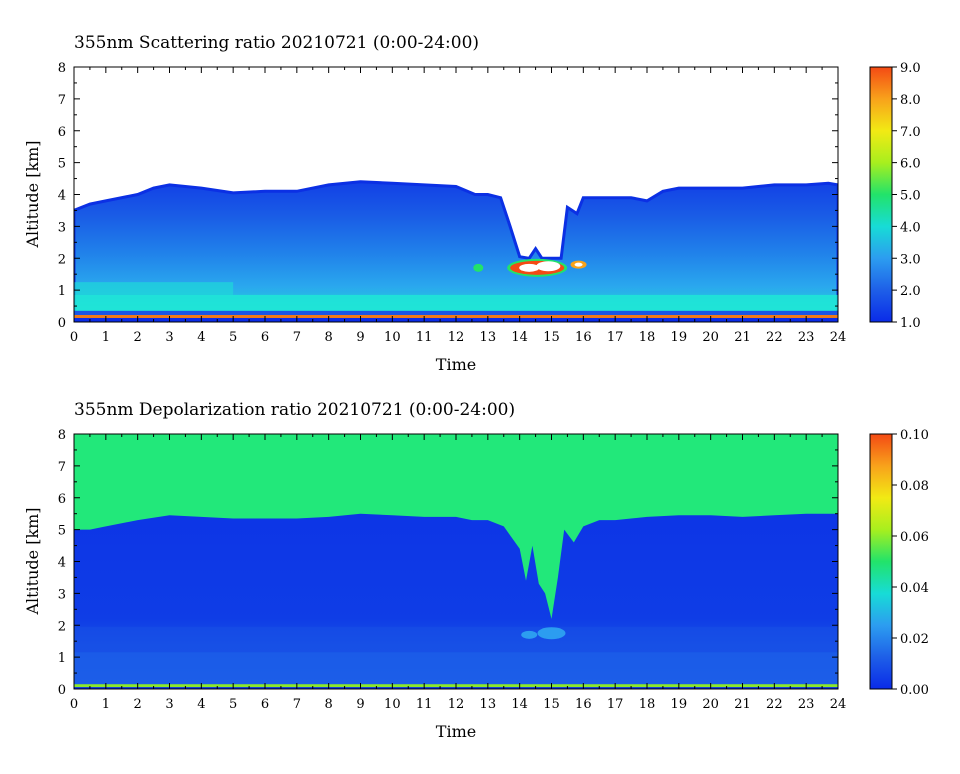  I want to click on colorbar-tick-label: 1.0, so click(910, 323).